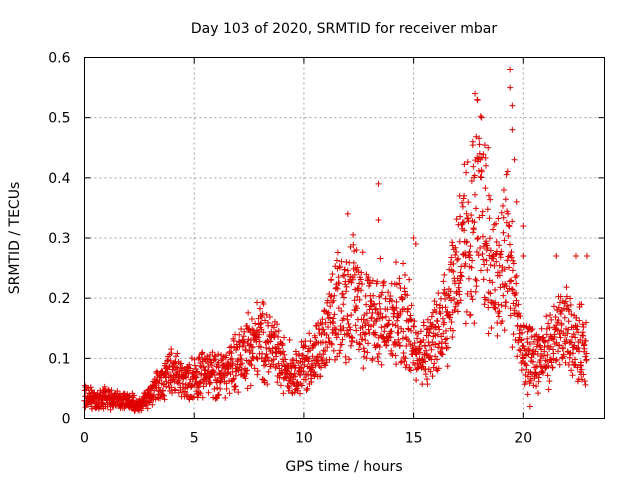  What do you see at coordinates (84, 439) in the screenshot?
I see `x-tick-label: 0` at bounding box center [84, 439].